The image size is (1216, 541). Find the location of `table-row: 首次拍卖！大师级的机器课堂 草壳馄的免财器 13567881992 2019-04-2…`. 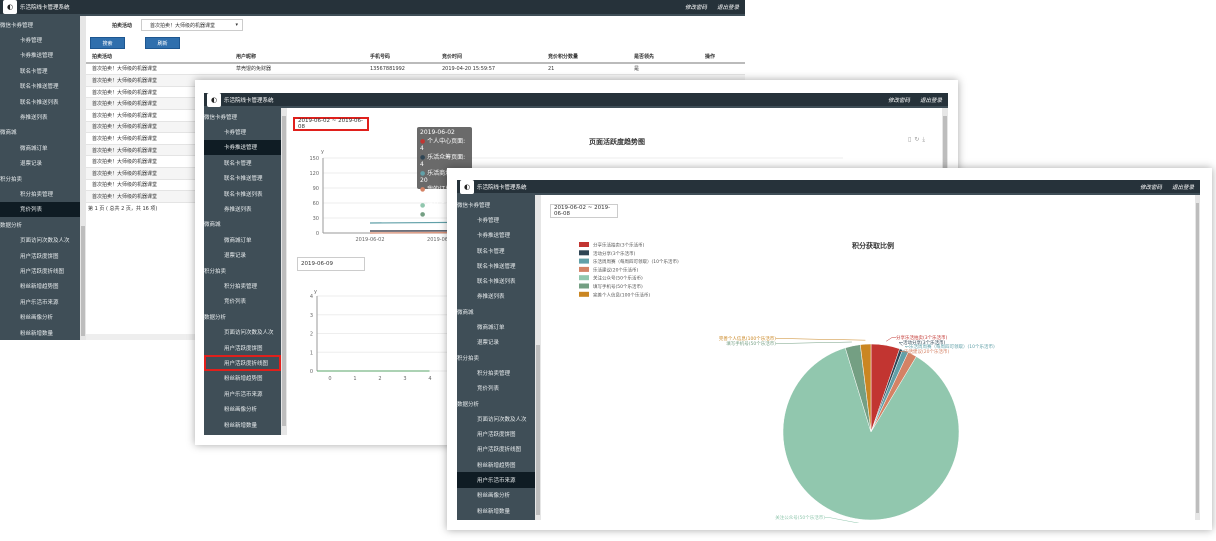

table-row: 首次拍卖！大师级的机器课堂 草壳馄的免财器 13567881992 2019-04-2… is located at coordinates (415, 70).